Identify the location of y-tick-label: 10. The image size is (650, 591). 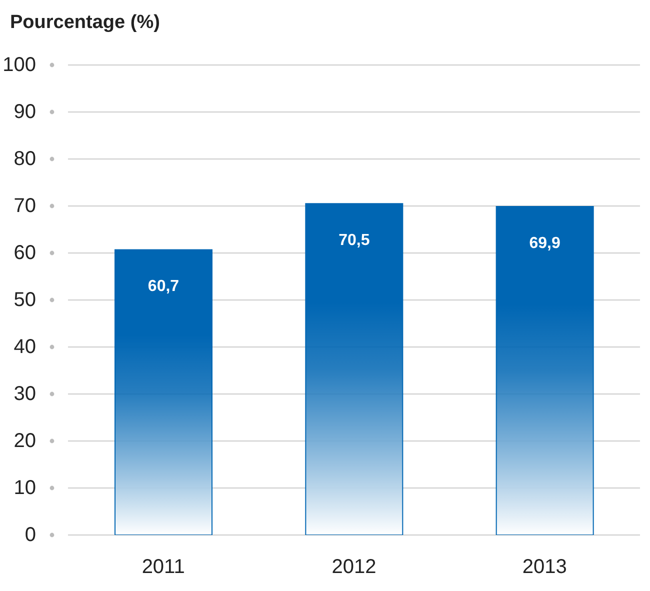
(25, 488).